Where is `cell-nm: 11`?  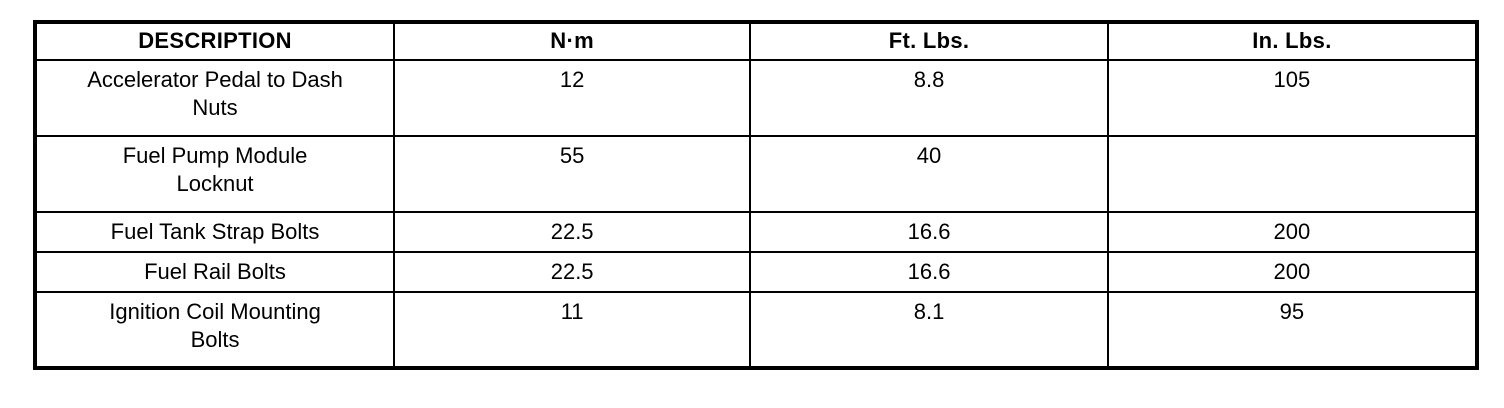
cell-nm: 11 is located at coordinates (572, 330).